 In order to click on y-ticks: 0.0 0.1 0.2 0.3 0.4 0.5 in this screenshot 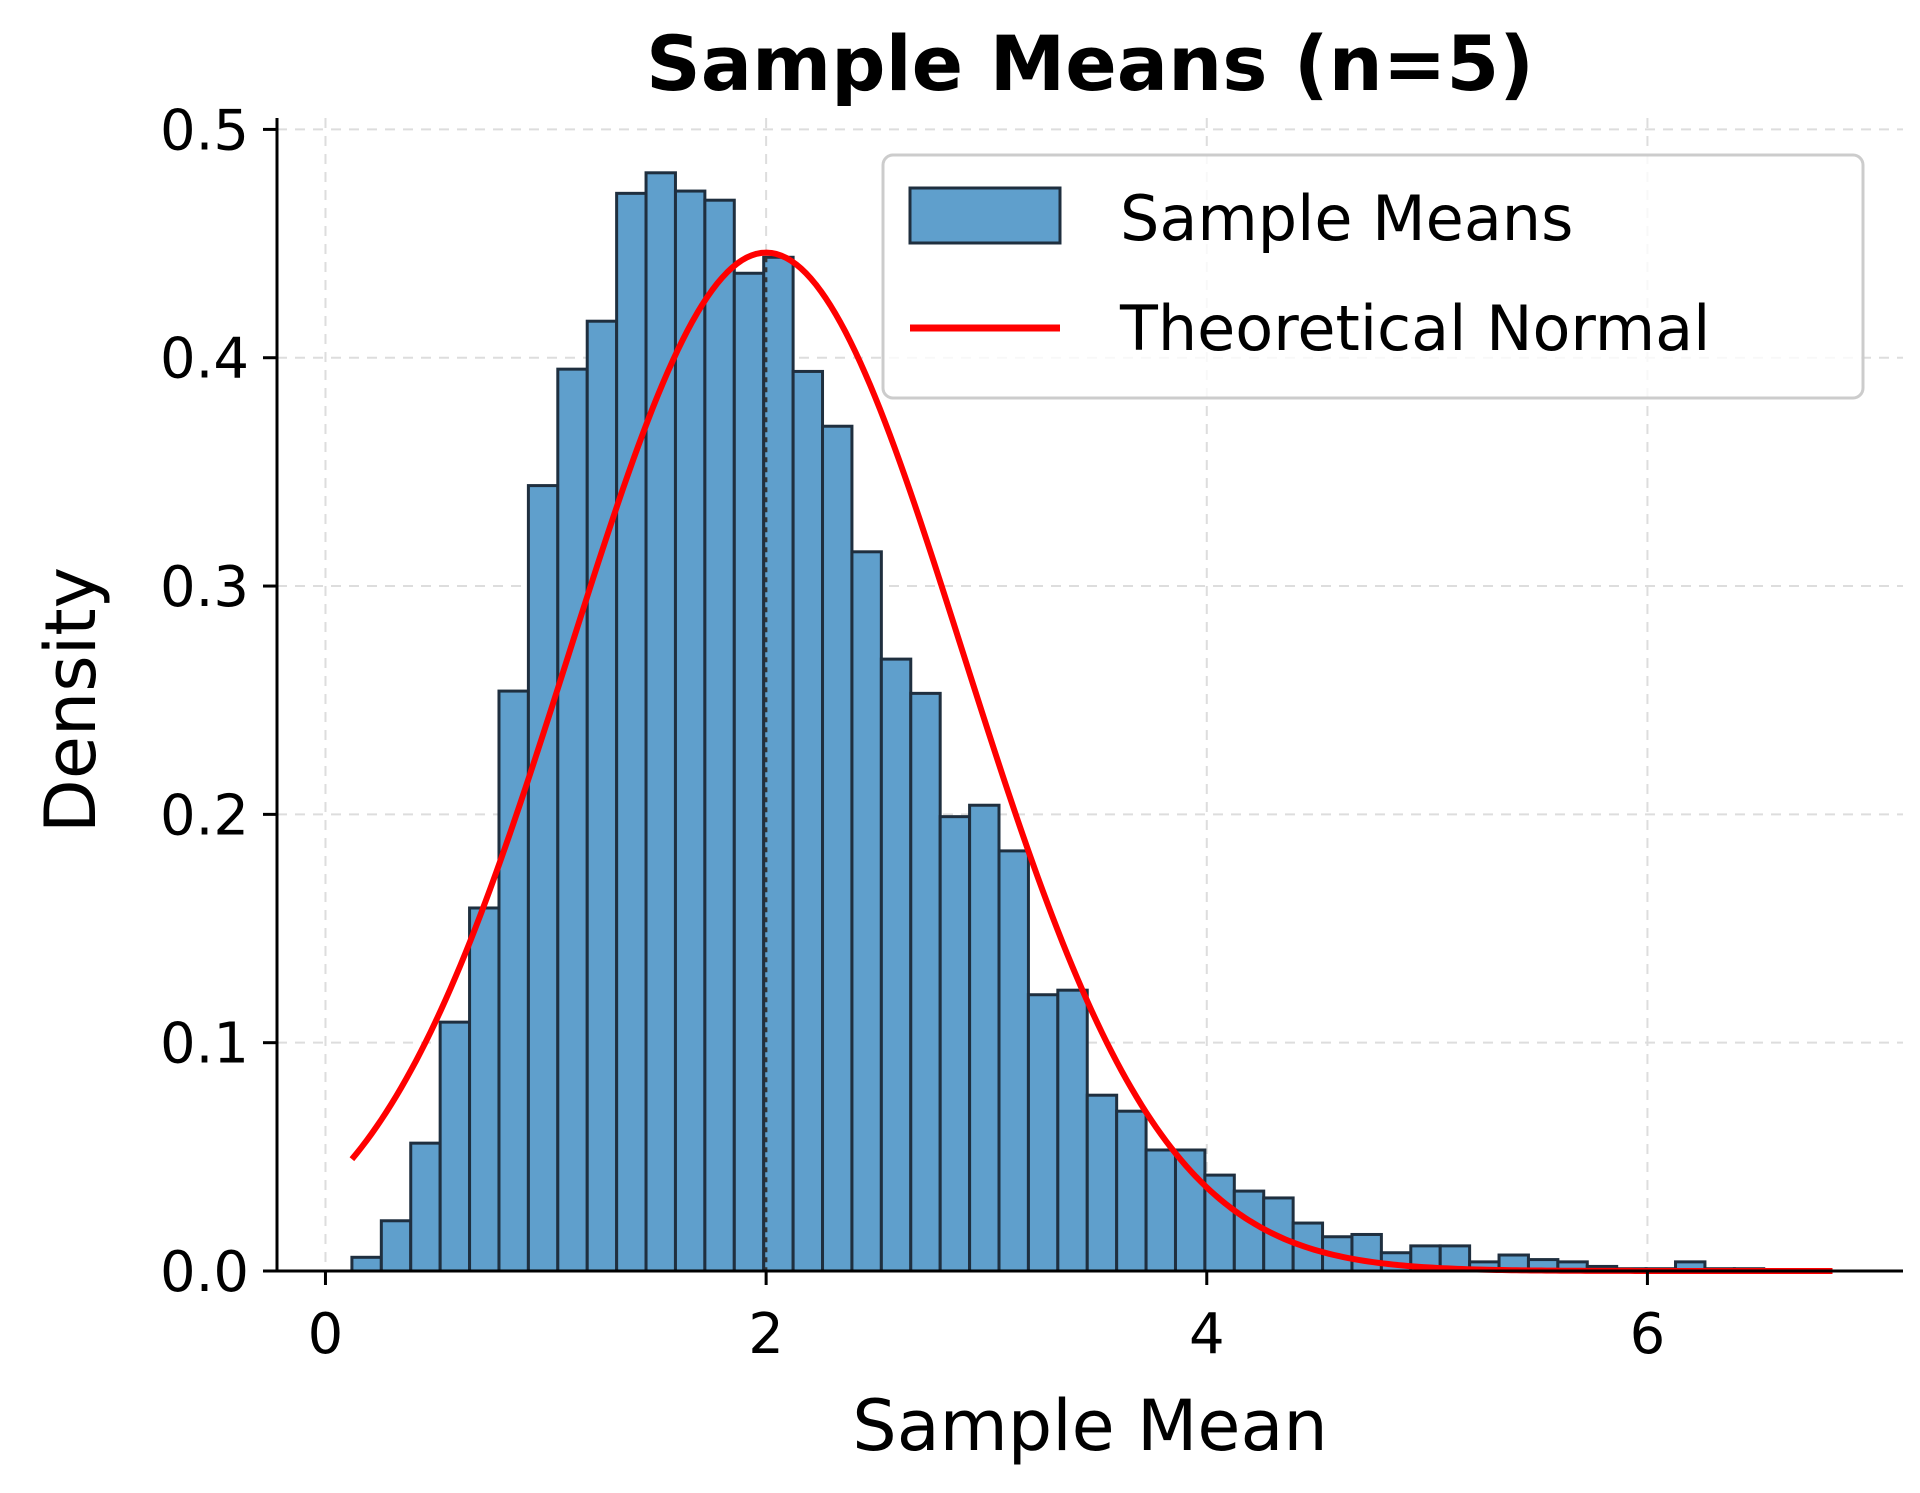, I will do `click(218, 701)`.